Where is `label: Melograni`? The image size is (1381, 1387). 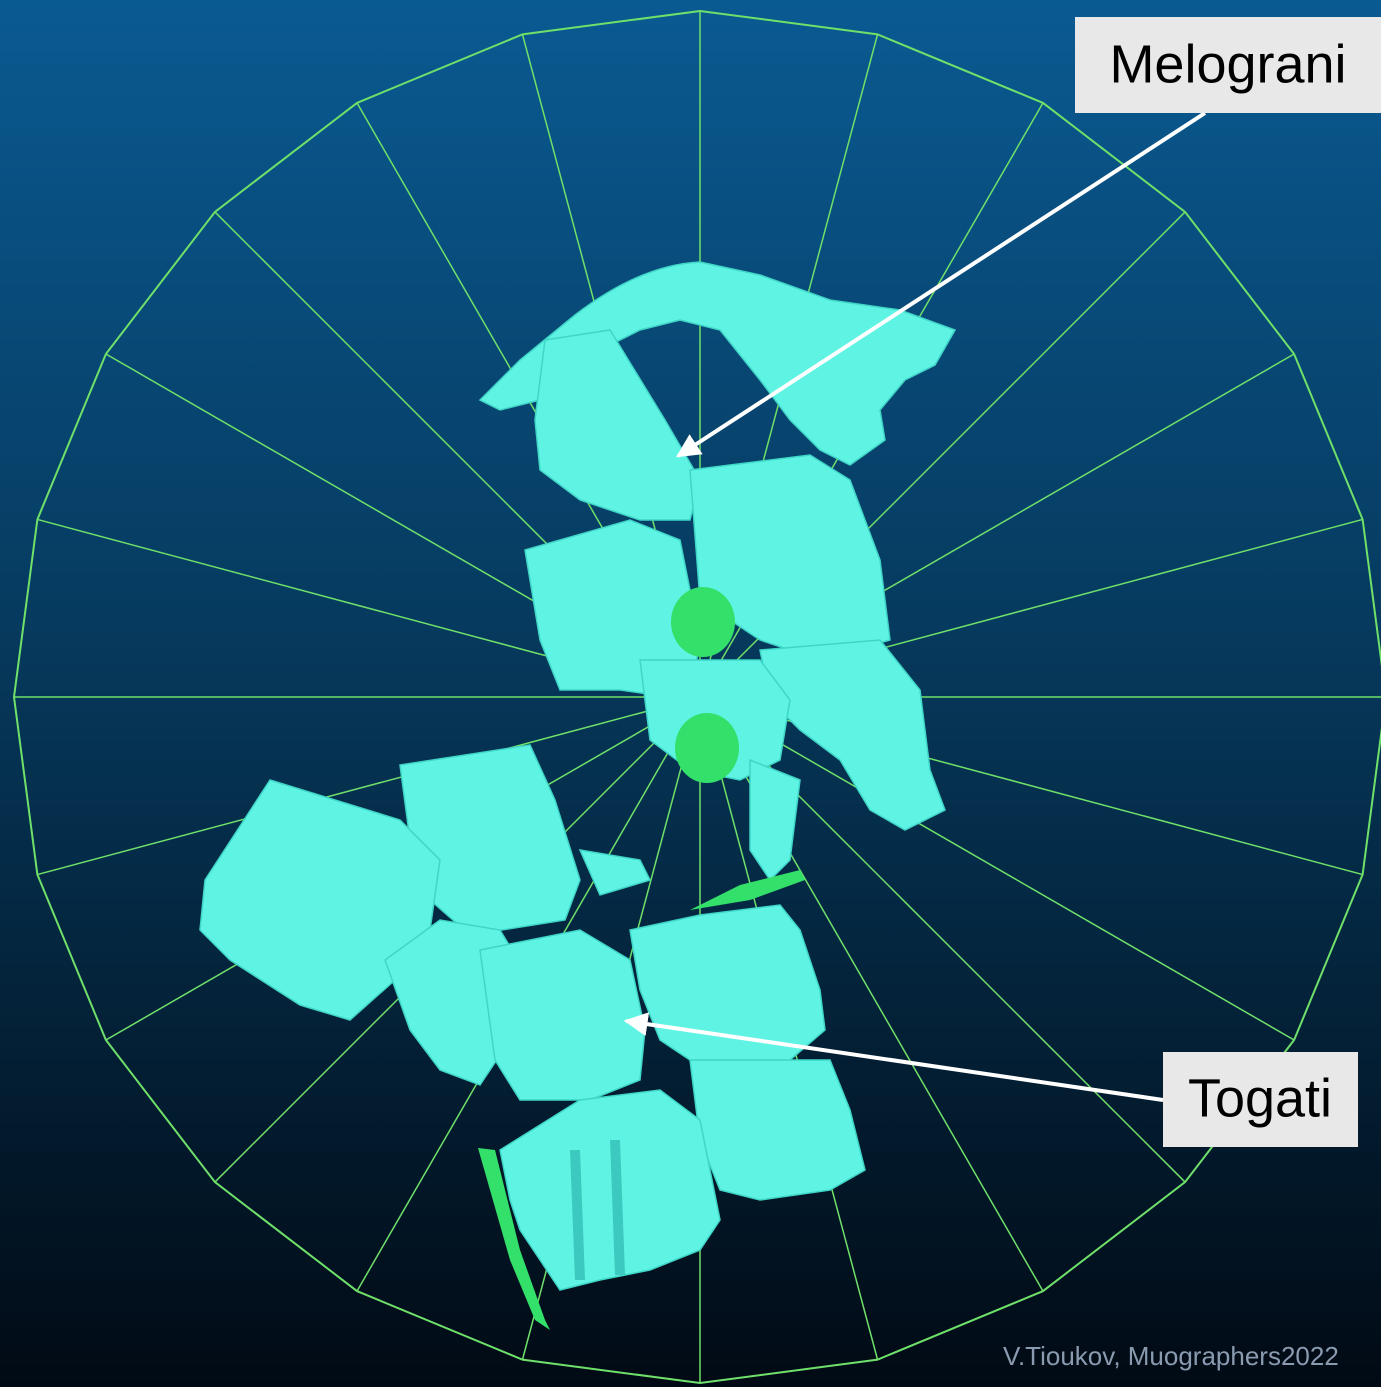 label: Melograni is located at coordinates (1227, 64).